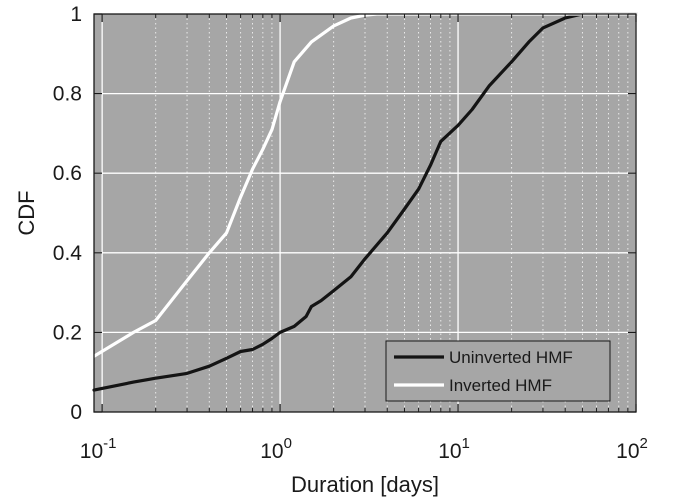 The height and width of the screenshot is (502, 673). I want to click on x-tick-label: 10⁰, so click(276, 449).